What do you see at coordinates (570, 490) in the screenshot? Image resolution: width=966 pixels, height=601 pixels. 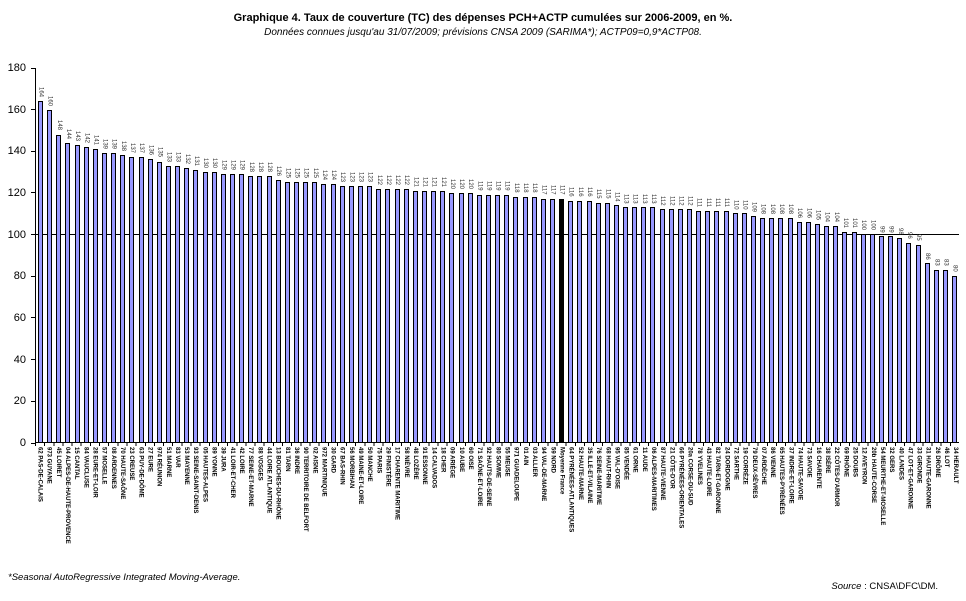 I see `category-label: 64 PYRÉNÉES-ATLANTIQUES` at bounding box center [570, 490].